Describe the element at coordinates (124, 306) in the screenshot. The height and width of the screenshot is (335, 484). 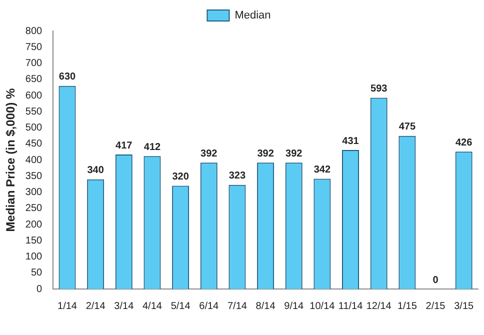
I see `x-tick-label: 3/14` at that location.